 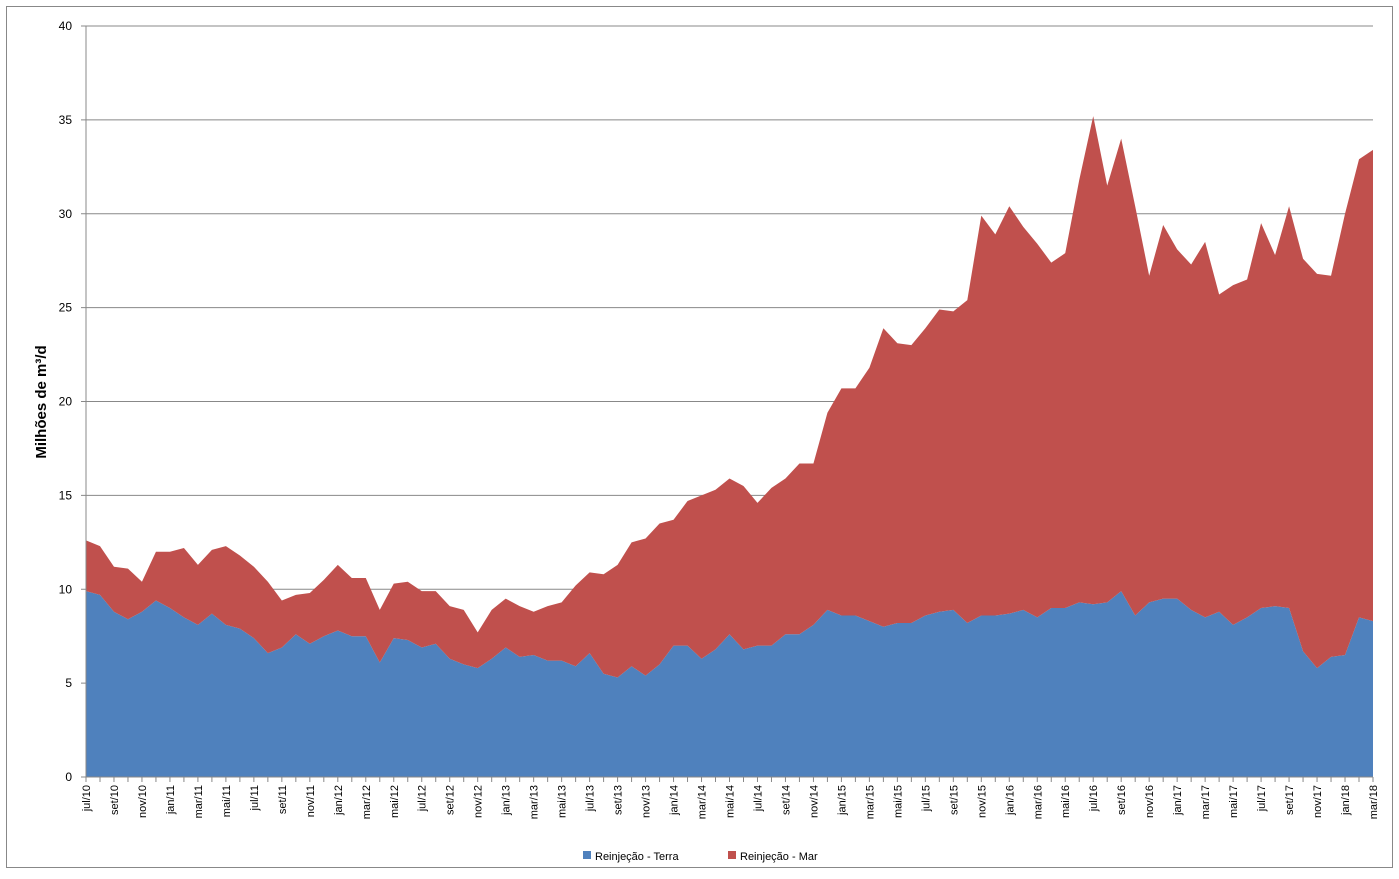 I want to click on y-tick-label: 30, so click(x=66, y=214).